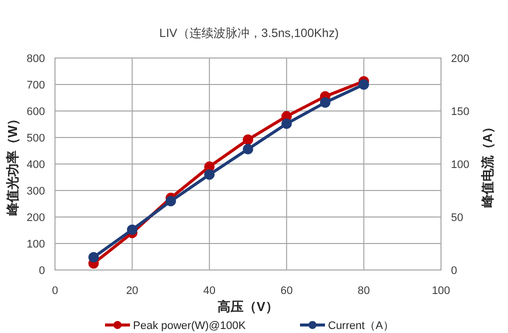 This screenshot has width=508, height=333. Describe the element at coordinates (35, 138) in the screenshot. I see `y-tick-label: 500` at that location.